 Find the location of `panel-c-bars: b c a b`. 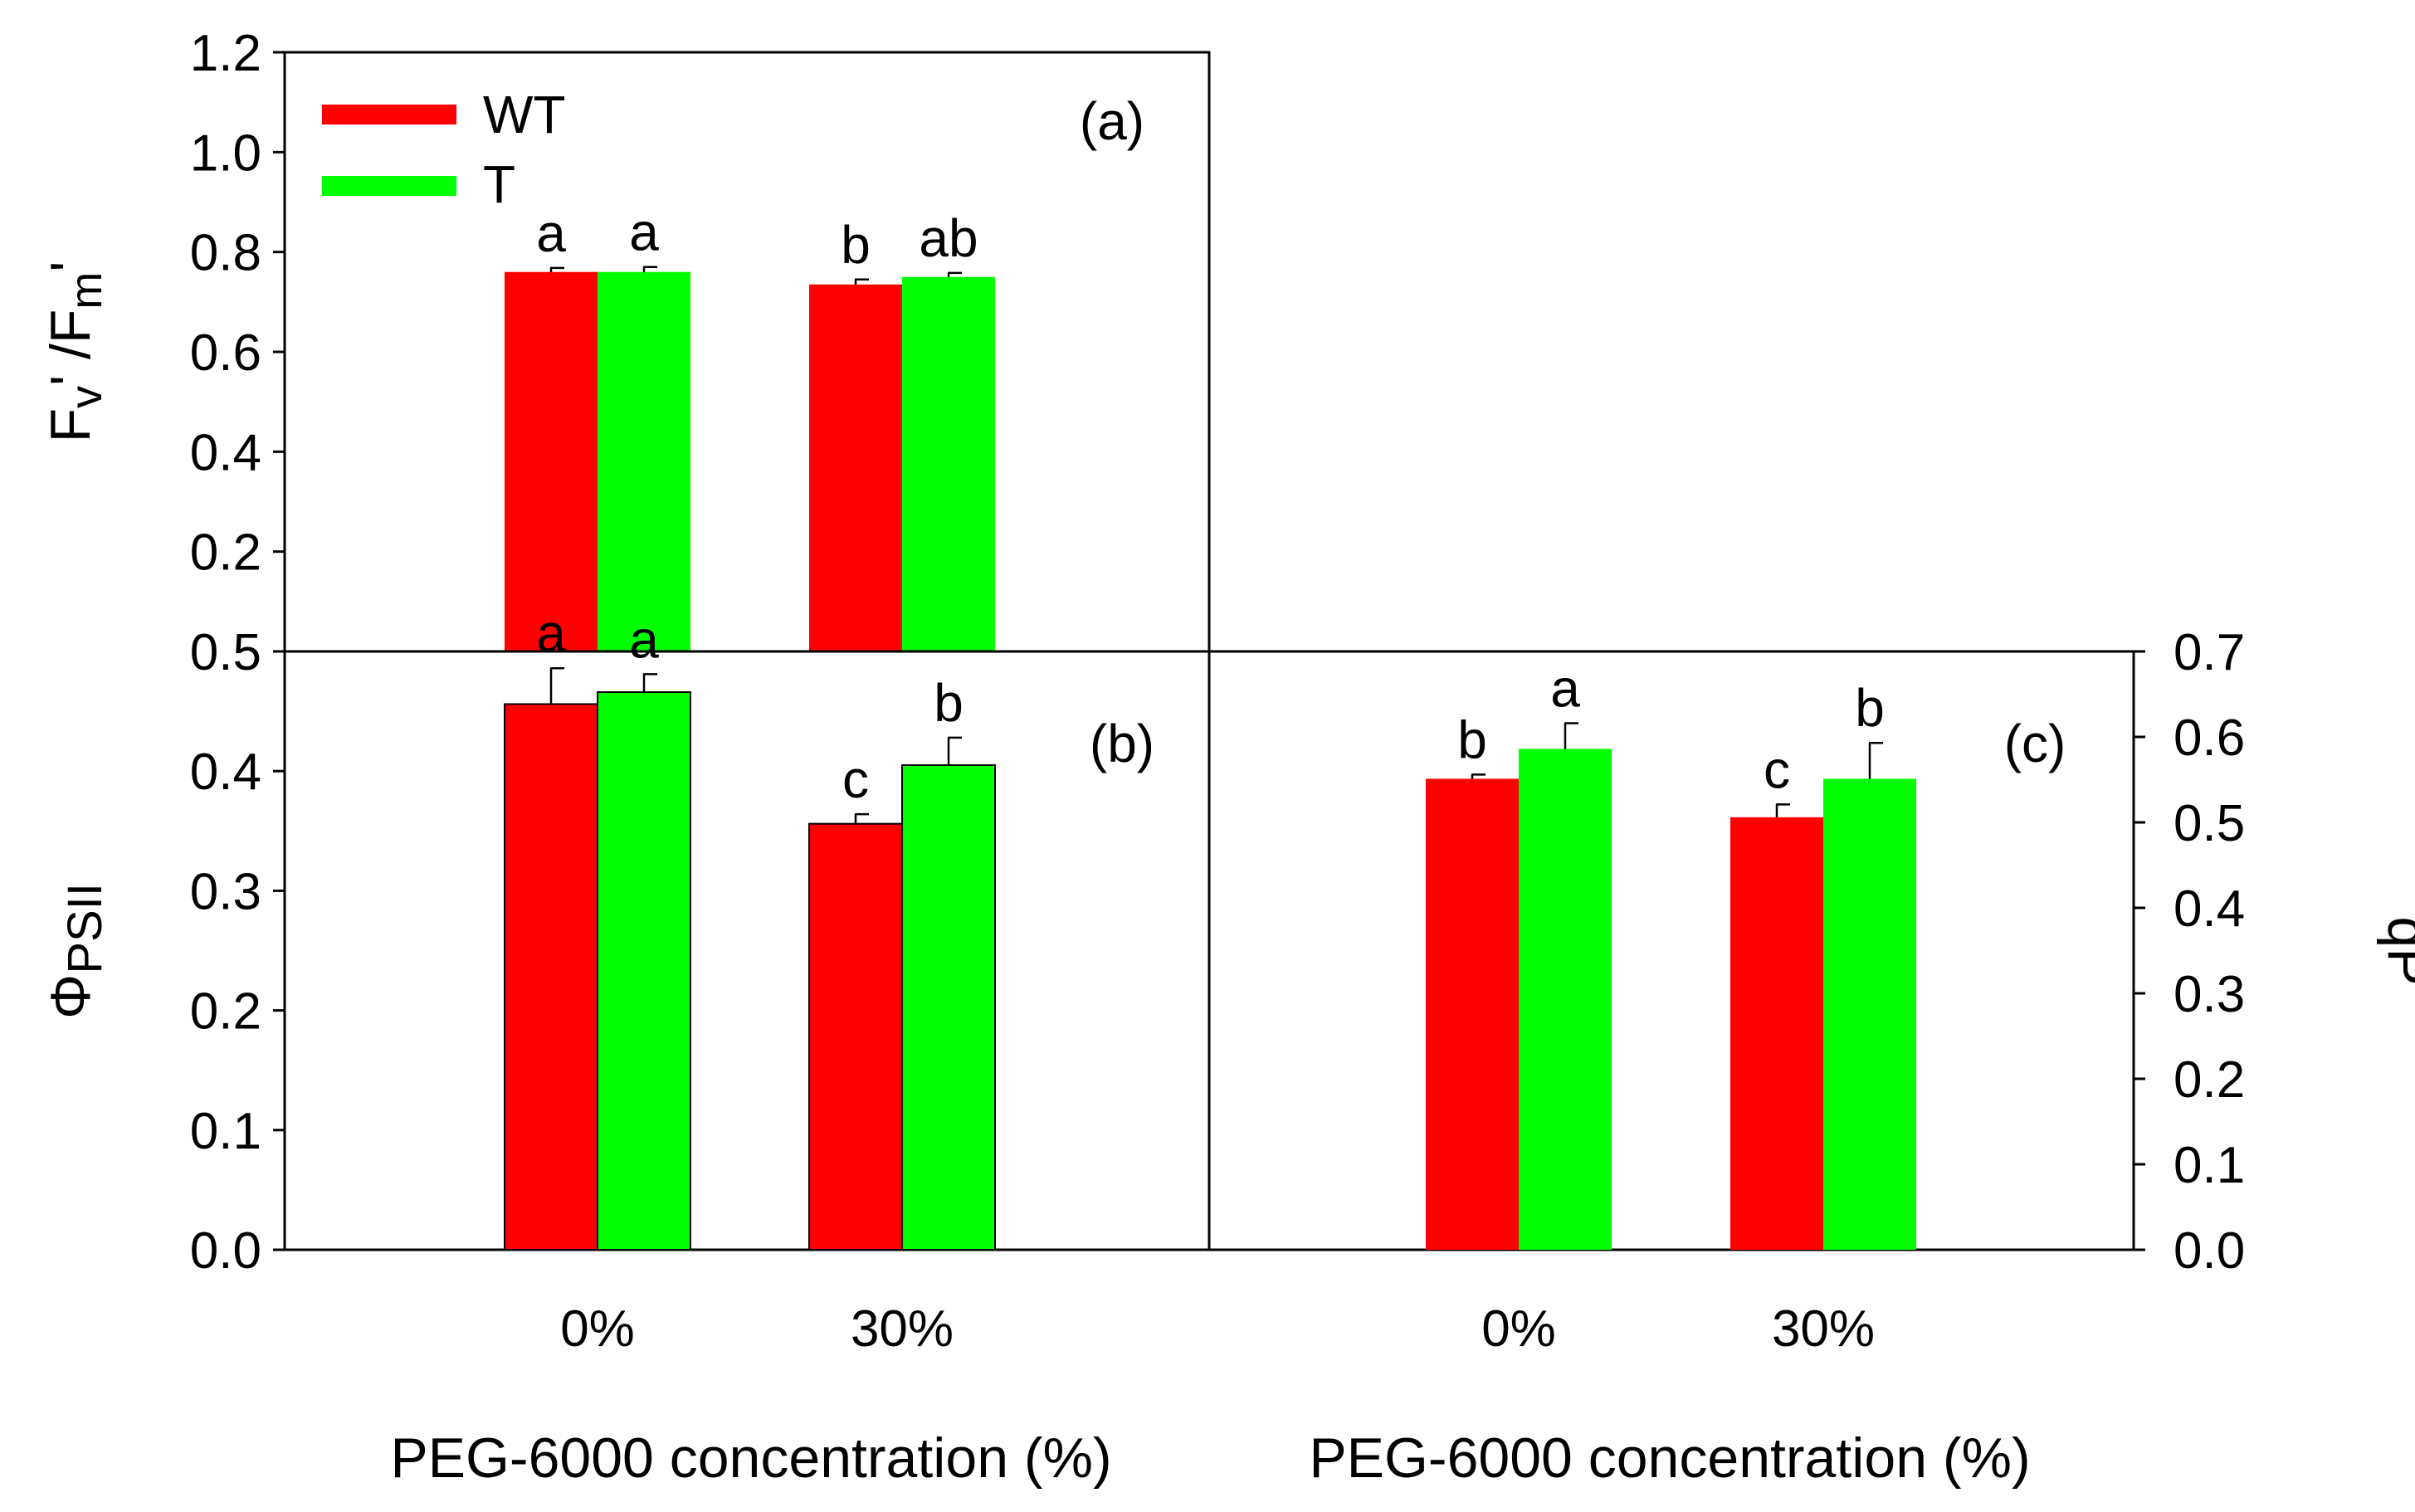

panel-c-bars: b c a b is located at coordinates (1671, 955).